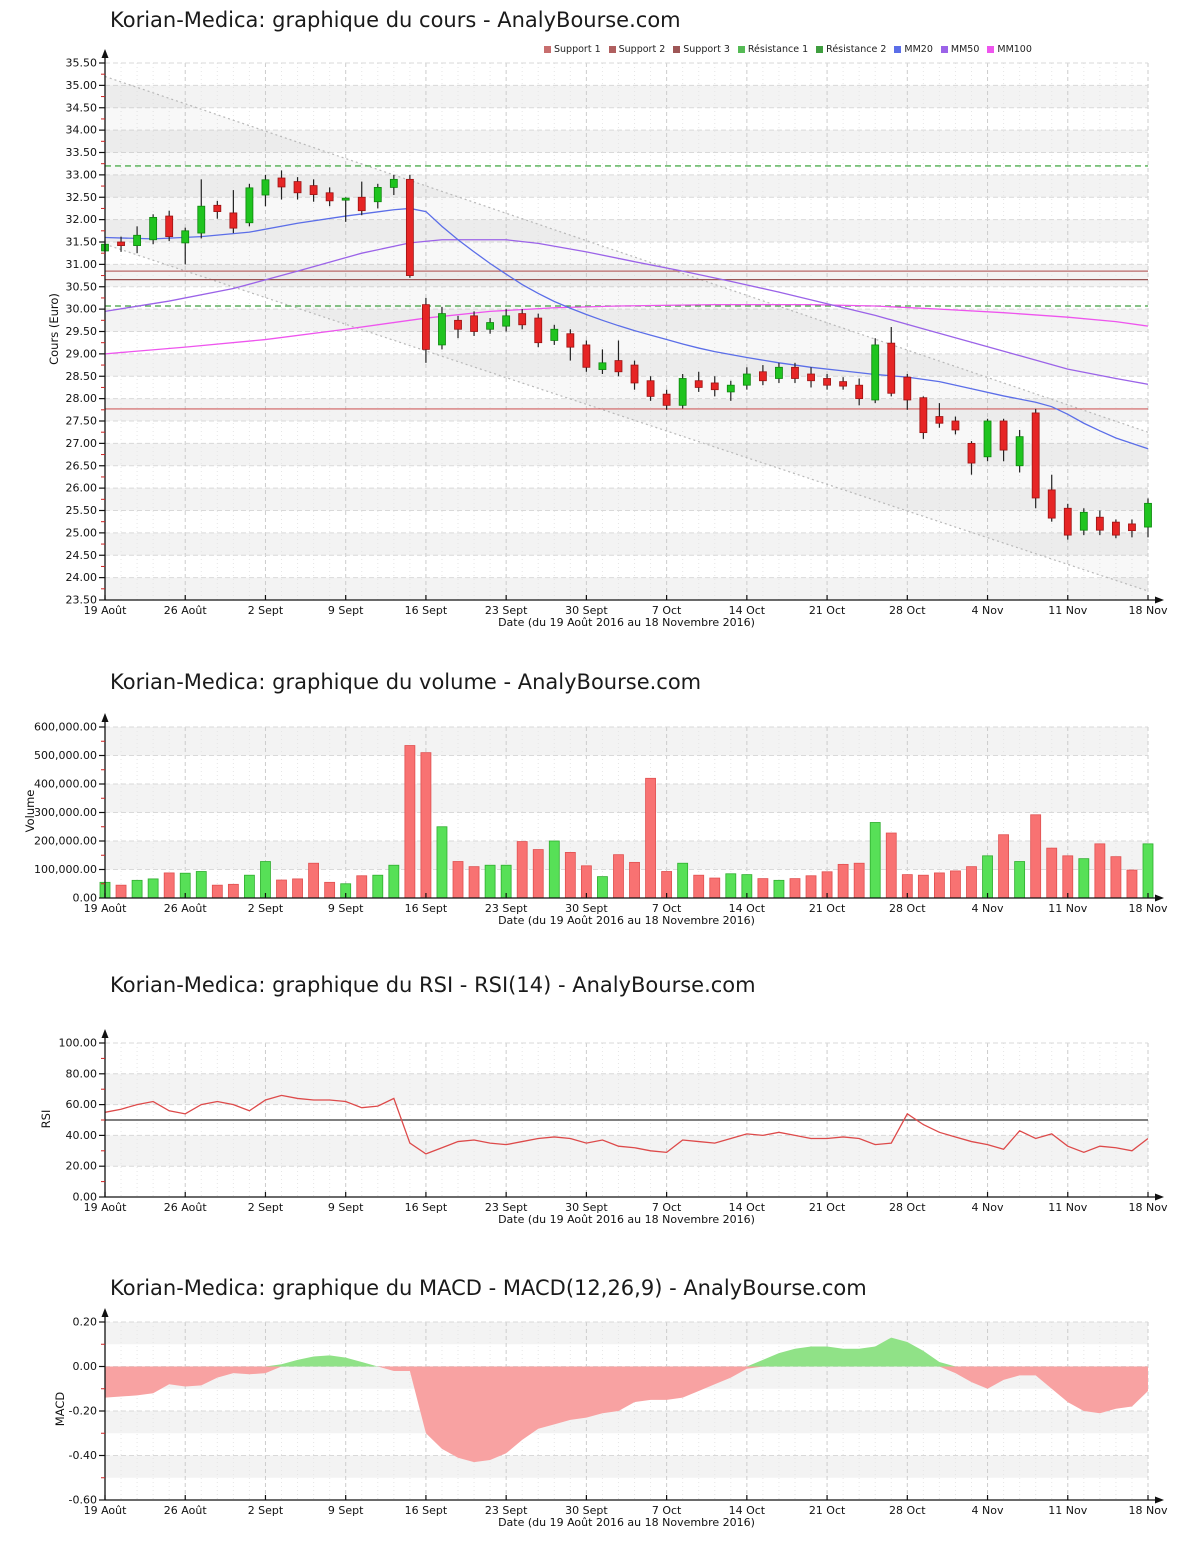  What do you see at coordinates (82, 219) in the screenshot?
I see `svg-text: 32.00` at bounding box center [82, 219].